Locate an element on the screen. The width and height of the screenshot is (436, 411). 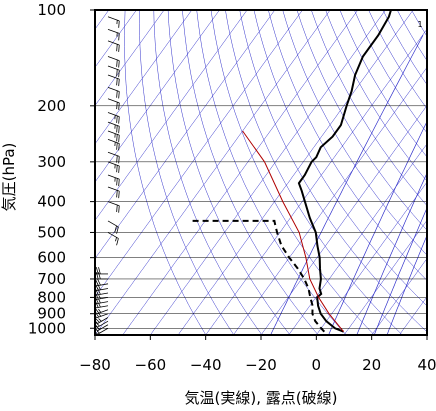
y-tick-label: 900 is located at coordinates (51, 314).